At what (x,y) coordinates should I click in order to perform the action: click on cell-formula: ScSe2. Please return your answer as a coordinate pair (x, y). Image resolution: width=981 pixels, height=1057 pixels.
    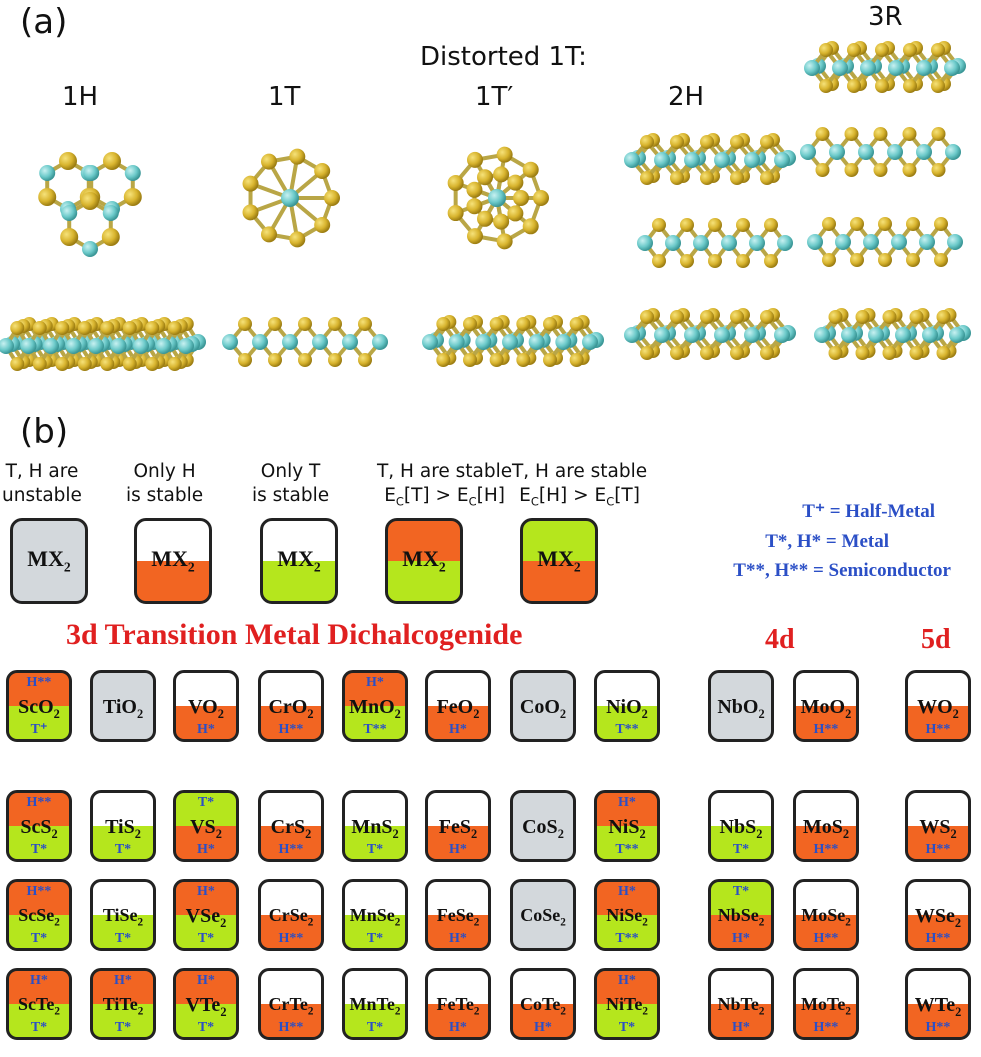
    Looking at the image, I should click on (39, 917).